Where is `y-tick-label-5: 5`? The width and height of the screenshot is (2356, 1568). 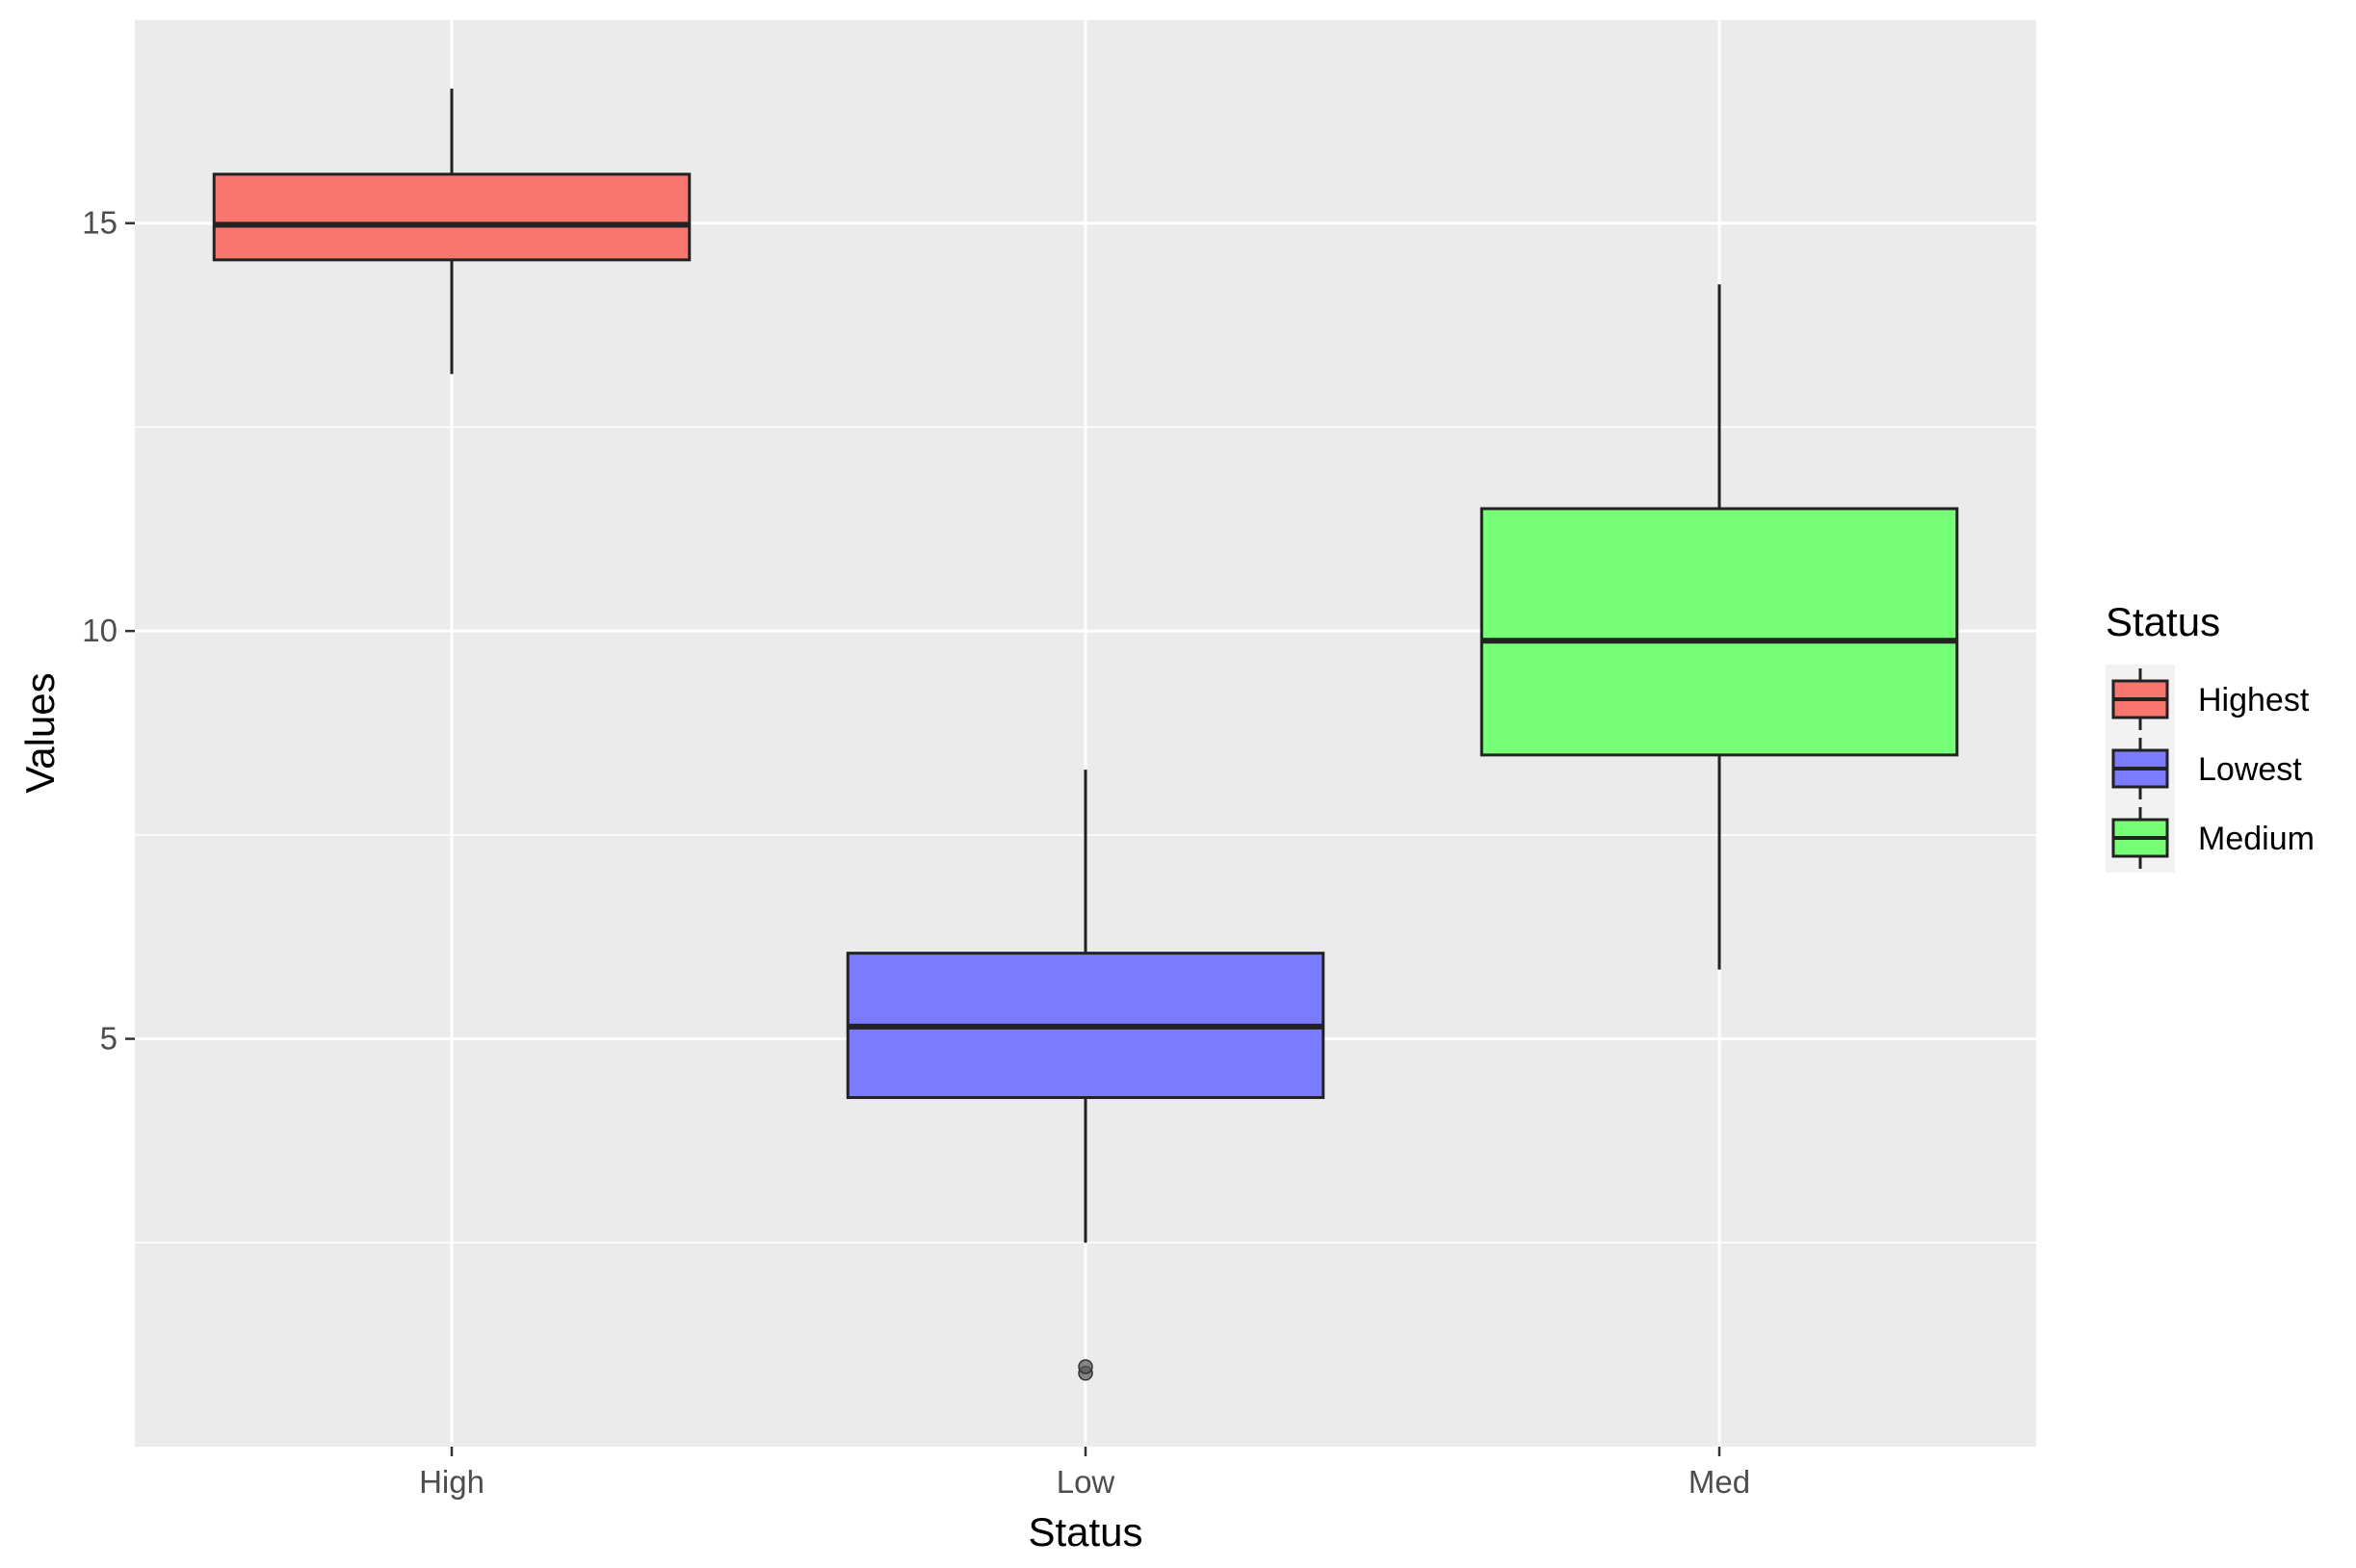 y-tick-label-5: 5 is located at coordinates (109, 1039).